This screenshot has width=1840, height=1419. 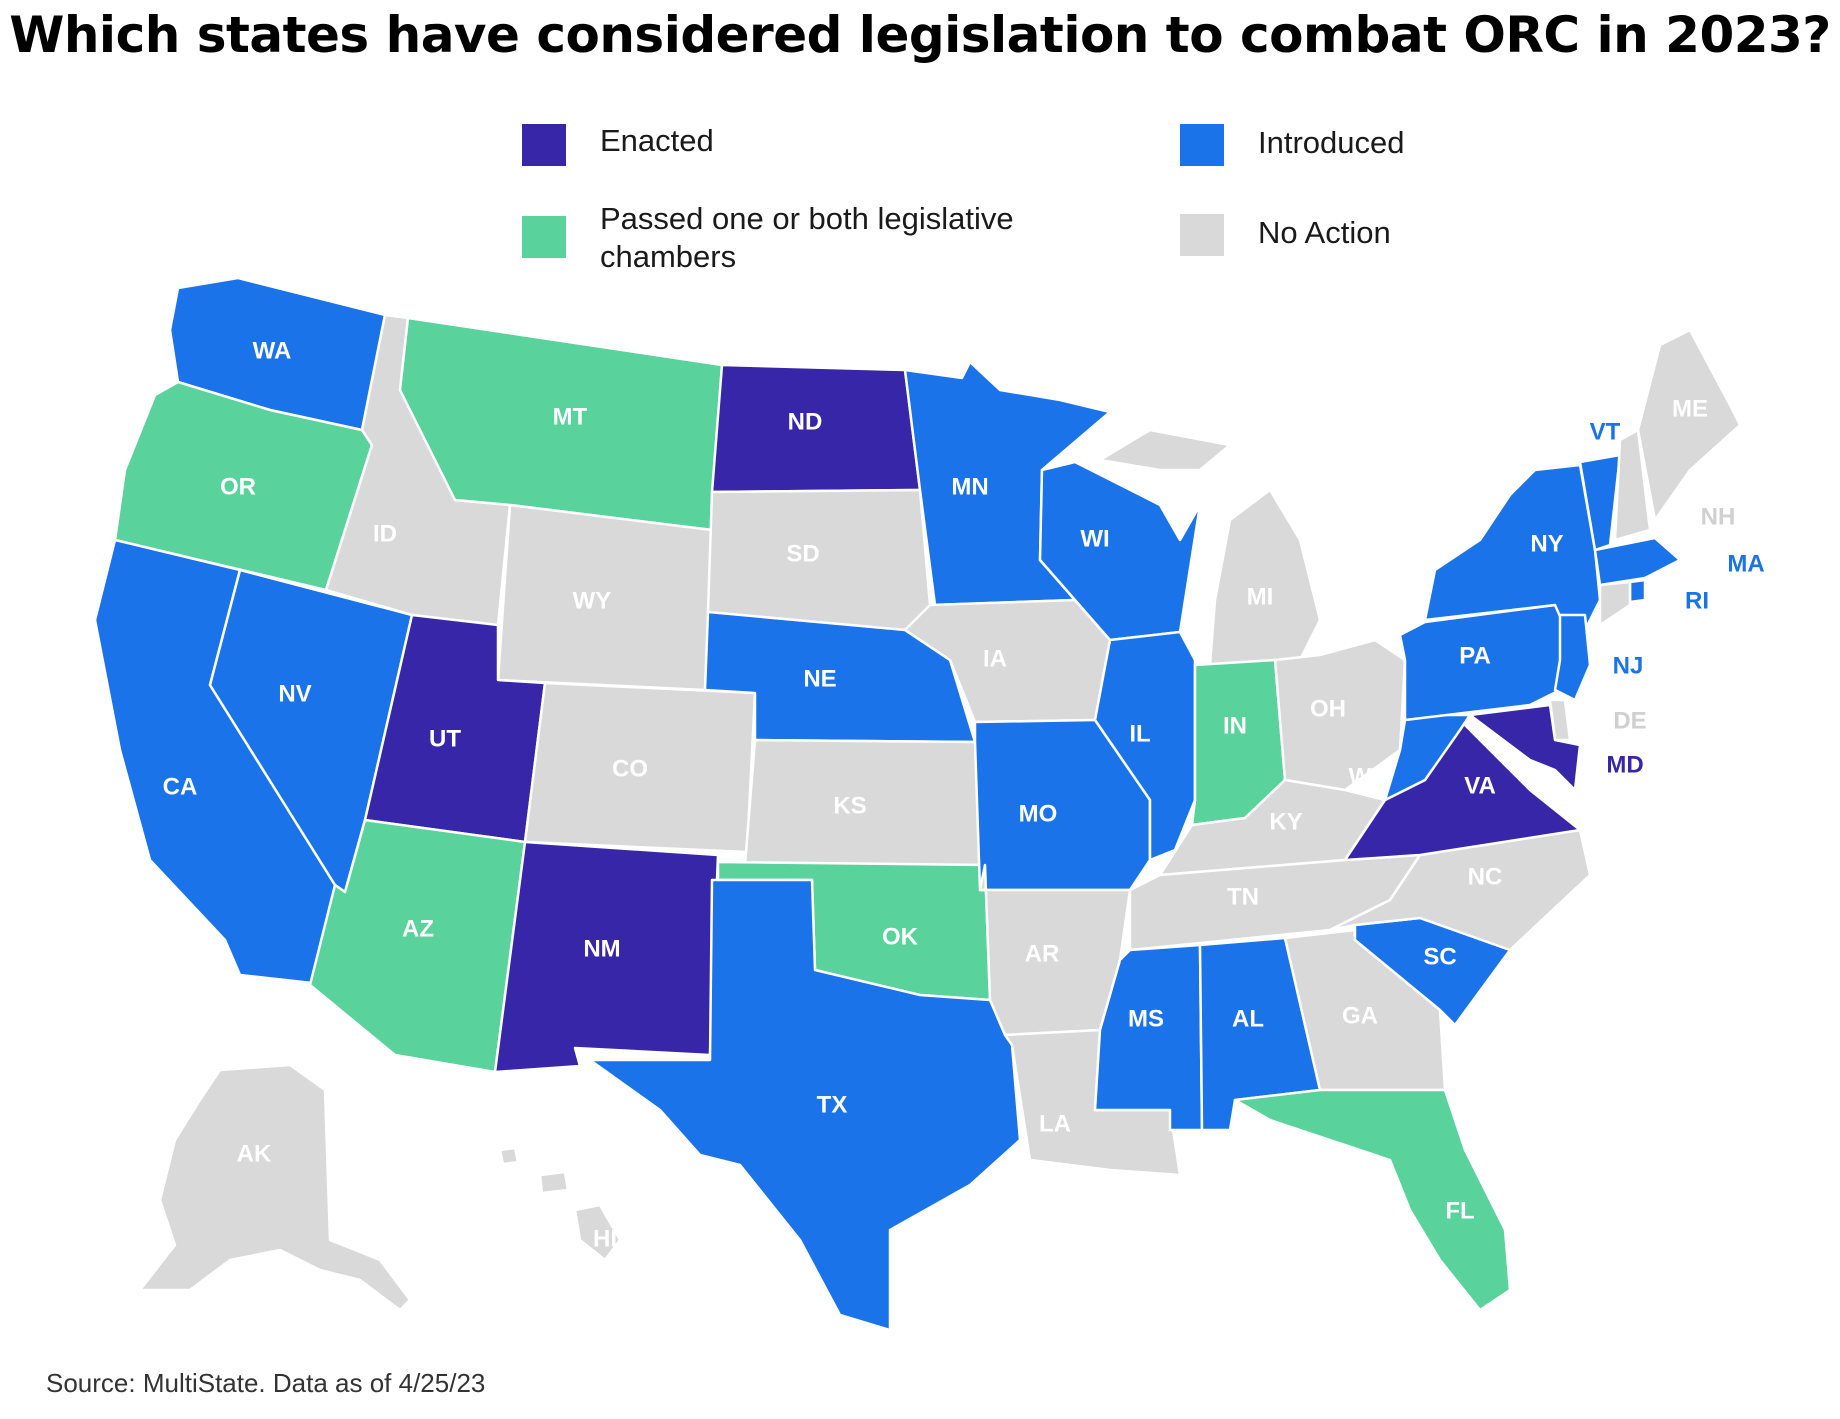 What do you see at coordinates (180, 786) in the screenshot?
I see `state-label-CA: CA` at bounding box center [180, 786].